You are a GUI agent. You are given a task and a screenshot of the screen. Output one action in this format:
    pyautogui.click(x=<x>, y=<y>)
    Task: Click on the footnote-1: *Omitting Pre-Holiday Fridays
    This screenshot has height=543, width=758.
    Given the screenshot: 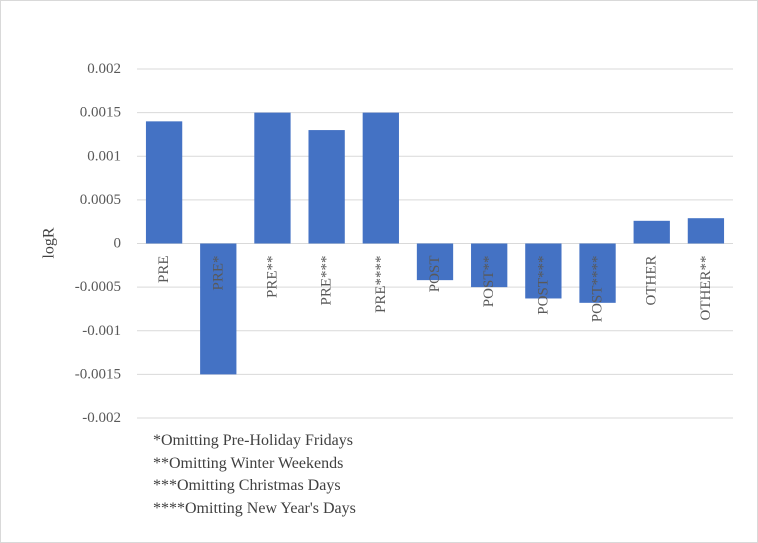 What is the action you would take?
    pyautogui.click(x=253, y=440)
    